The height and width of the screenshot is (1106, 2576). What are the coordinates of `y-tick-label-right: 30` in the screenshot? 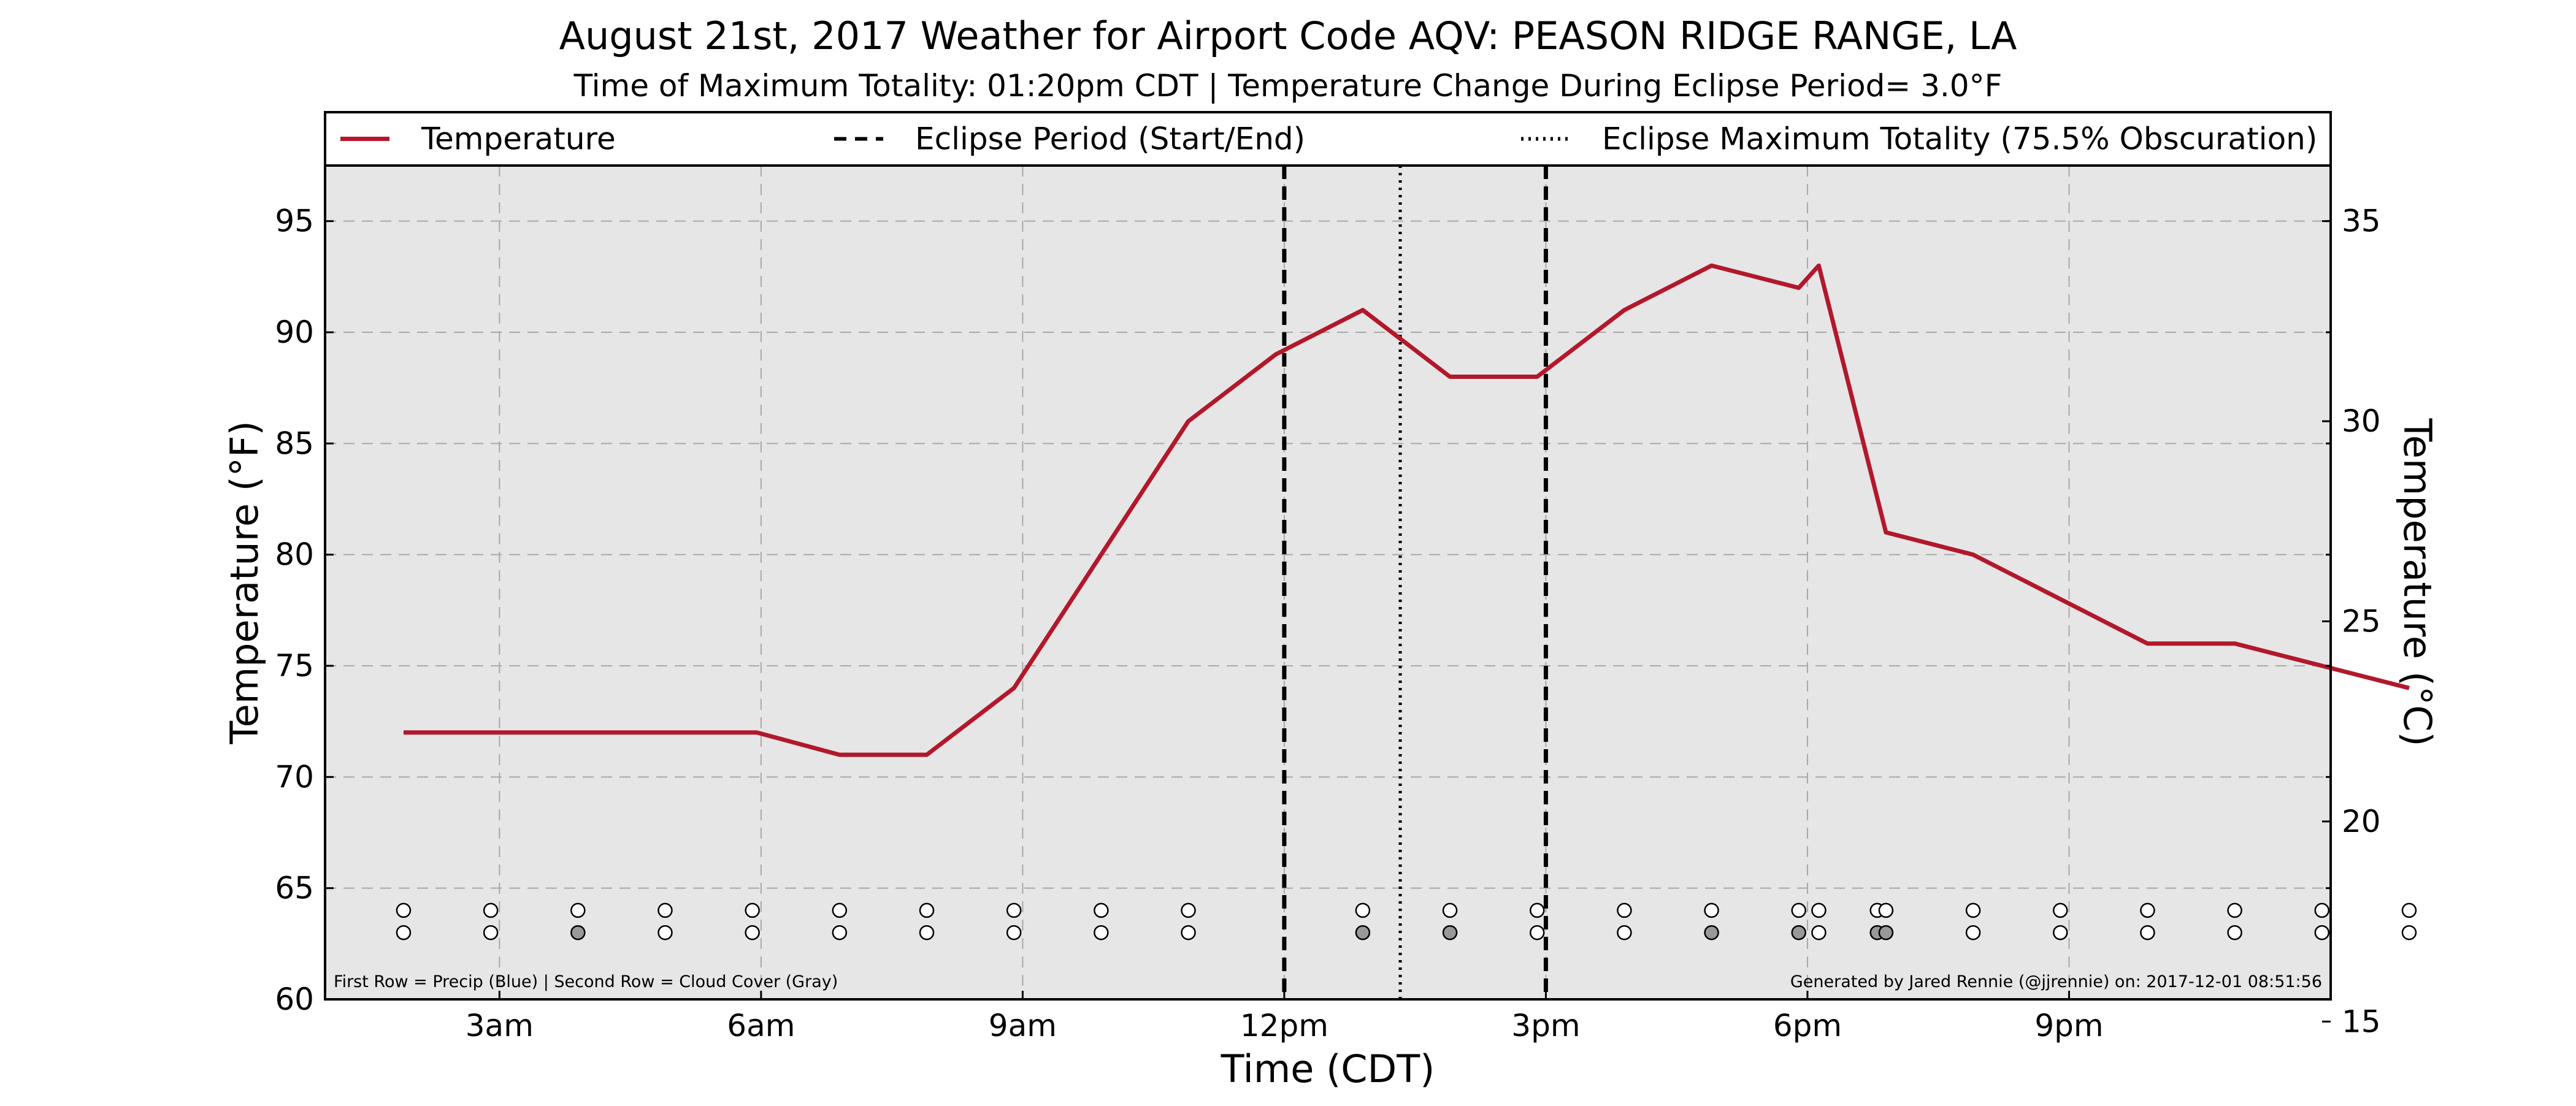 It's located at (2361, 421).